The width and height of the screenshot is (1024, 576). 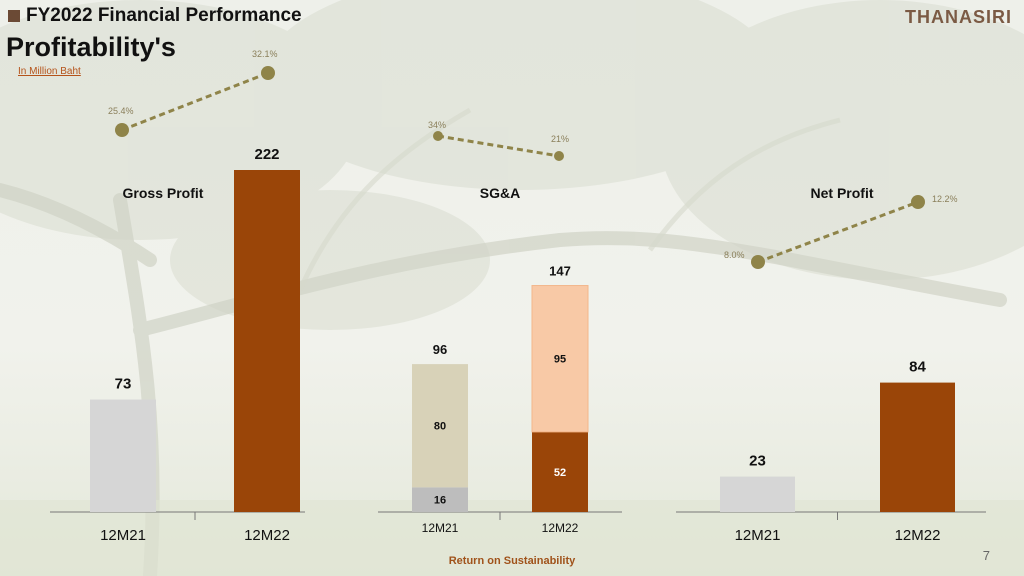 I want to click on bar-total-label: 147, so click(x=560, y=271).